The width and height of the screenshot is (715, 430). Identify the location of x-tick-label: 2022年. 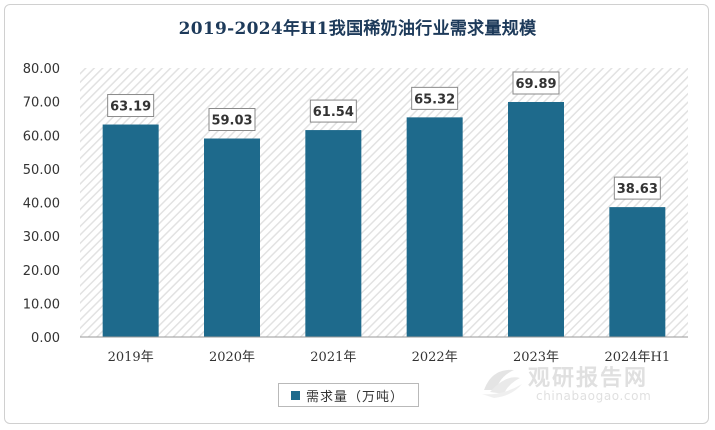
(435, 357).